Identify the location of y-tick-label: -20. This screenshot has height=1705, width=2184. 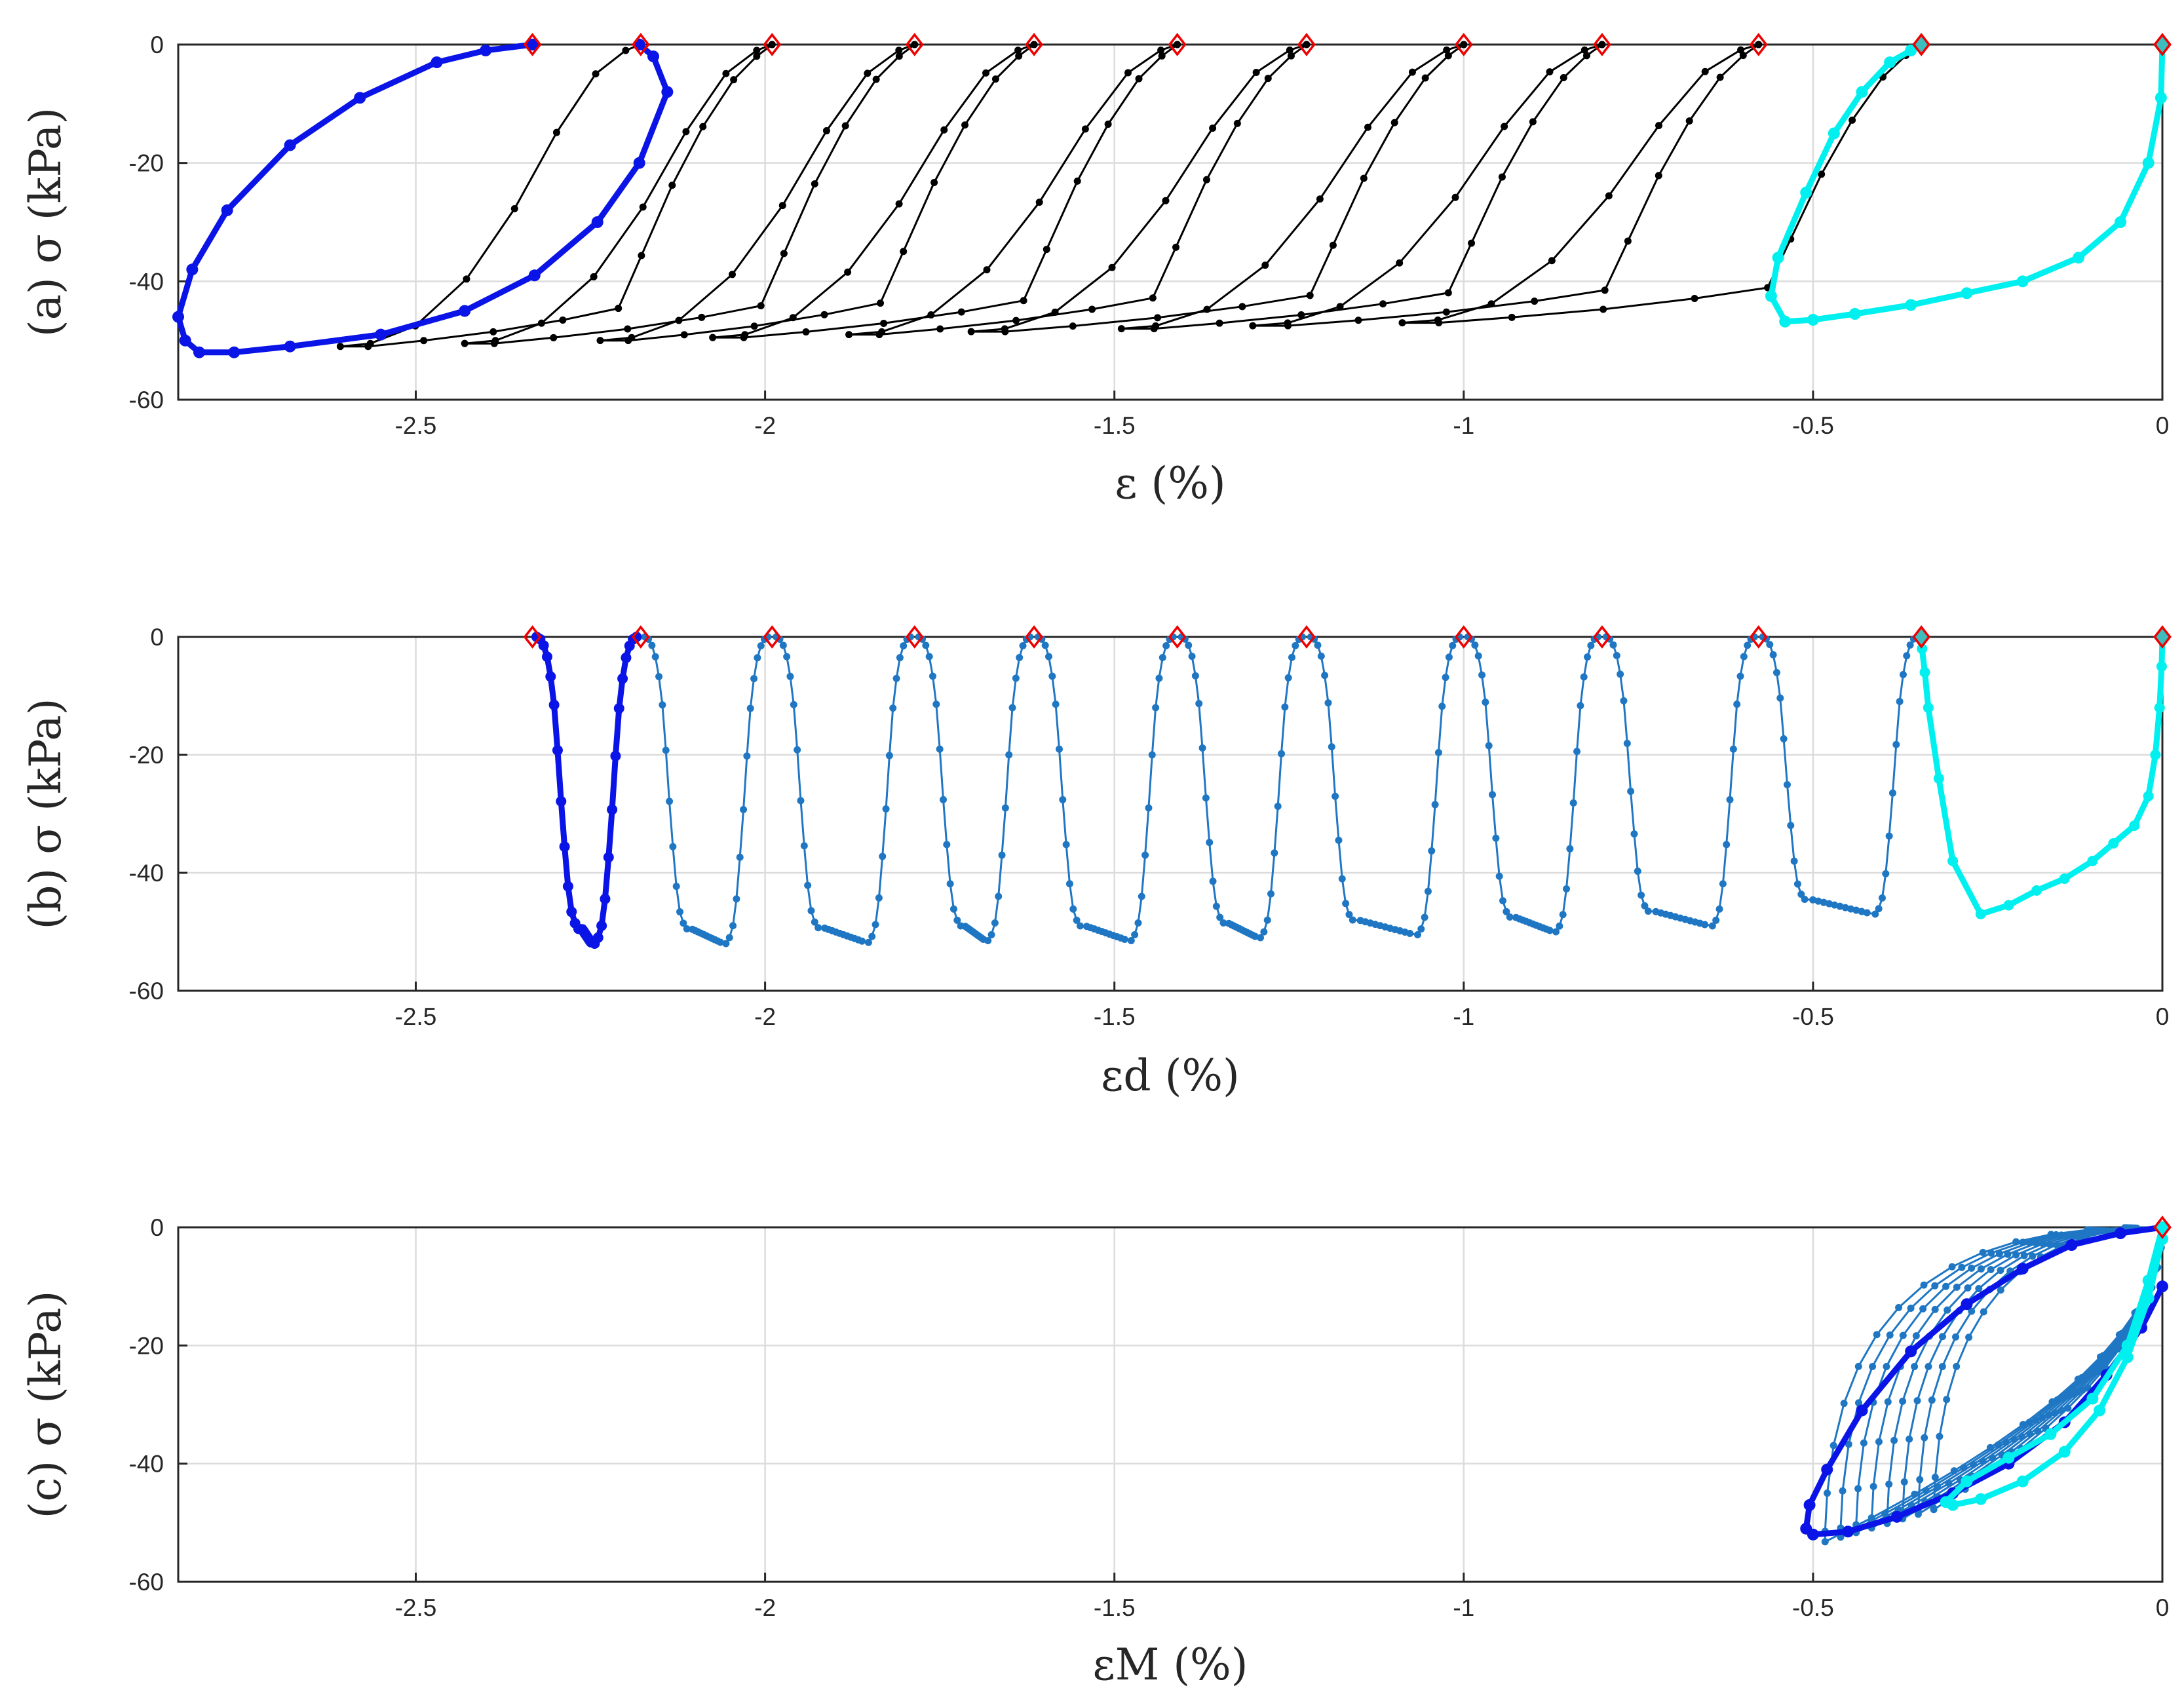
(146, 163).